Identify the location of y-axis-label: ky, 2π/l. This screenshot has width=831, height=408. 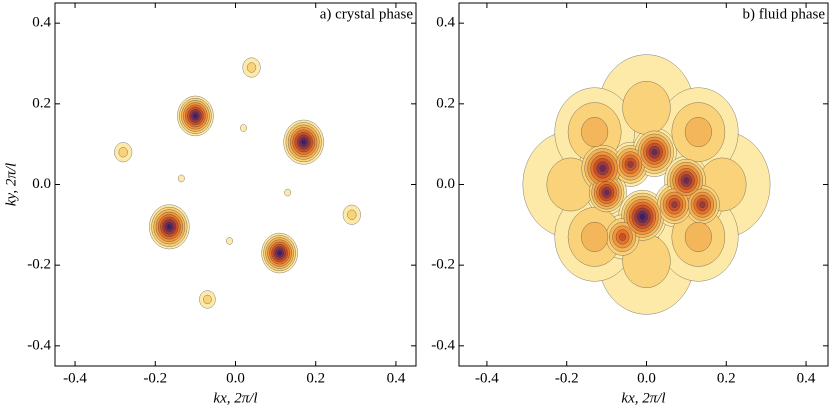
(11, 184).